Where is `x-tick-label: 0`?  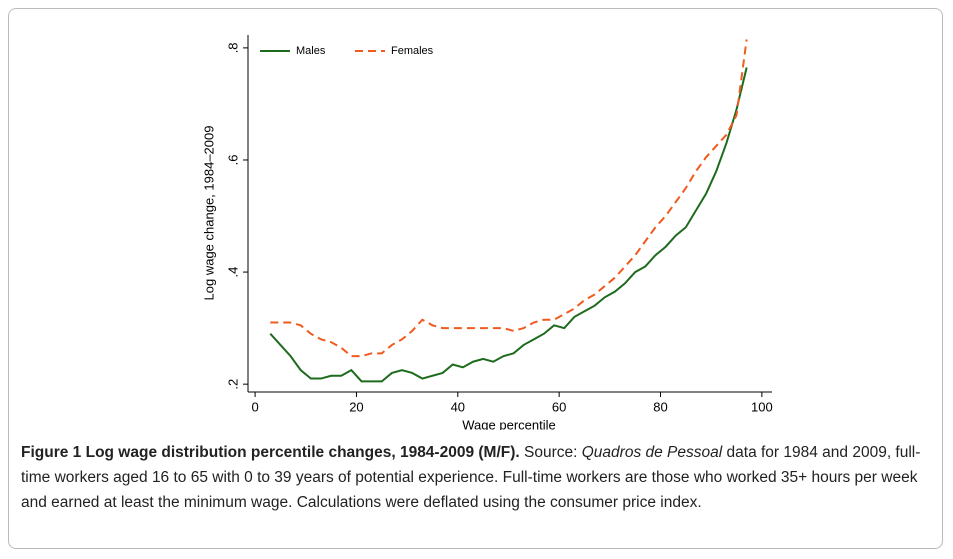
x-tick-label: 0 is located at coordinates (254, 406).